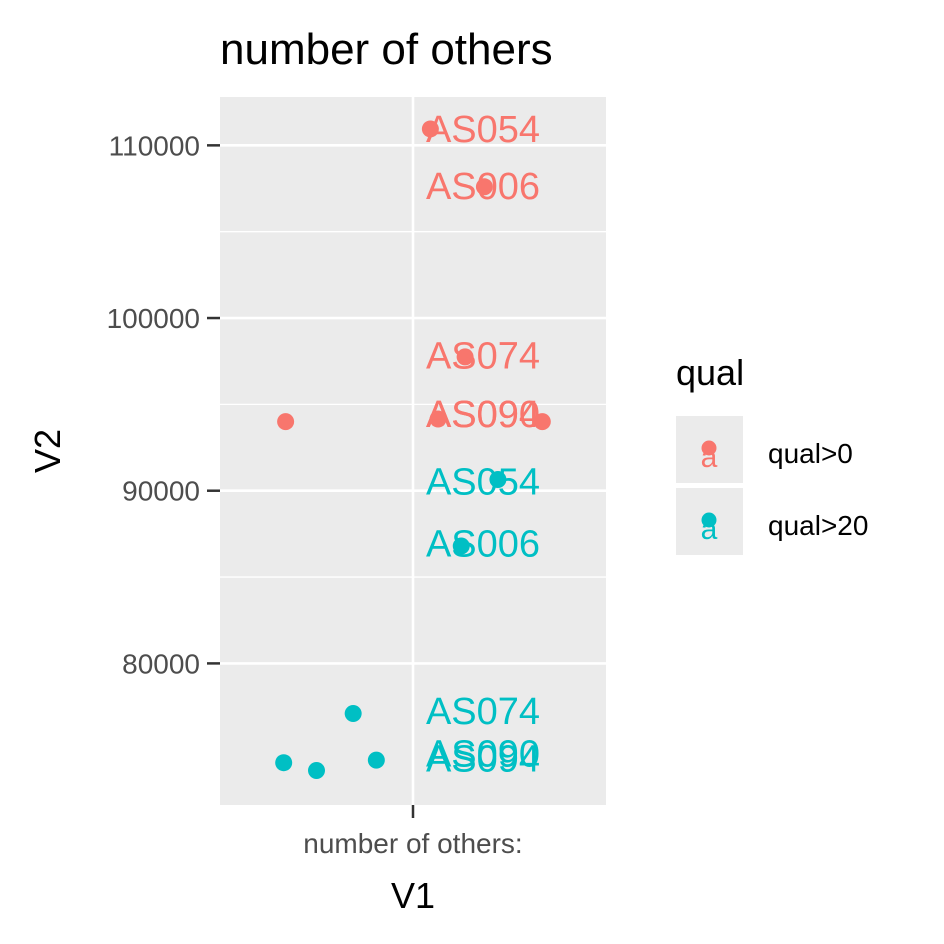 This screenshot has width=944, height=944. Describe the element at coordinates (710, 372) in the screenshot. I see `legend-title: qual` at that location.